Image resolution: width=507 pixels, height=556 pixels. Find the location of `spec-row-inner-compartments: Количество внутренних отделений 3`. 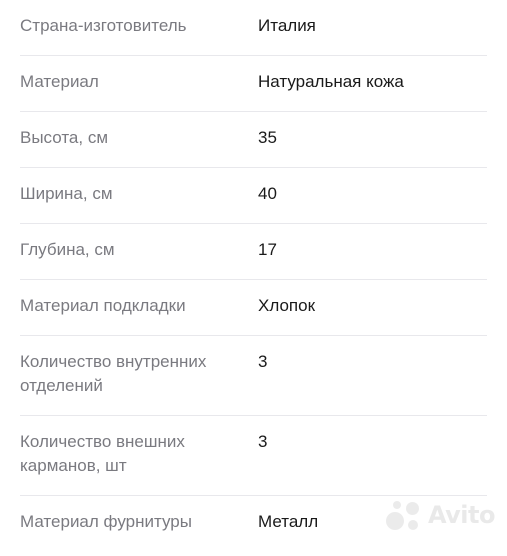

spec-row-inner-compartments: Количество внутренних отделений 3 is located at coordinates (253, 376).